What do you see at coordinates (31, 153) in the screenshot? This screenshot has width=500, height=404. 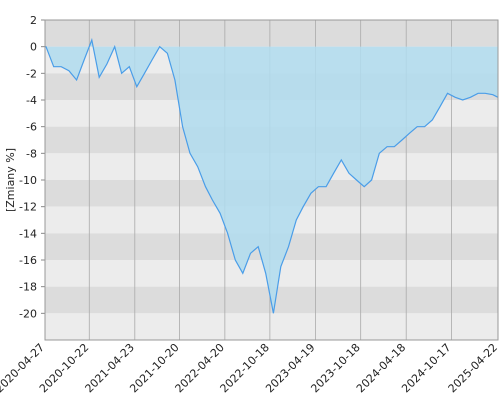 I see `y-tick-label: -8` at bounding box center [31, 153].